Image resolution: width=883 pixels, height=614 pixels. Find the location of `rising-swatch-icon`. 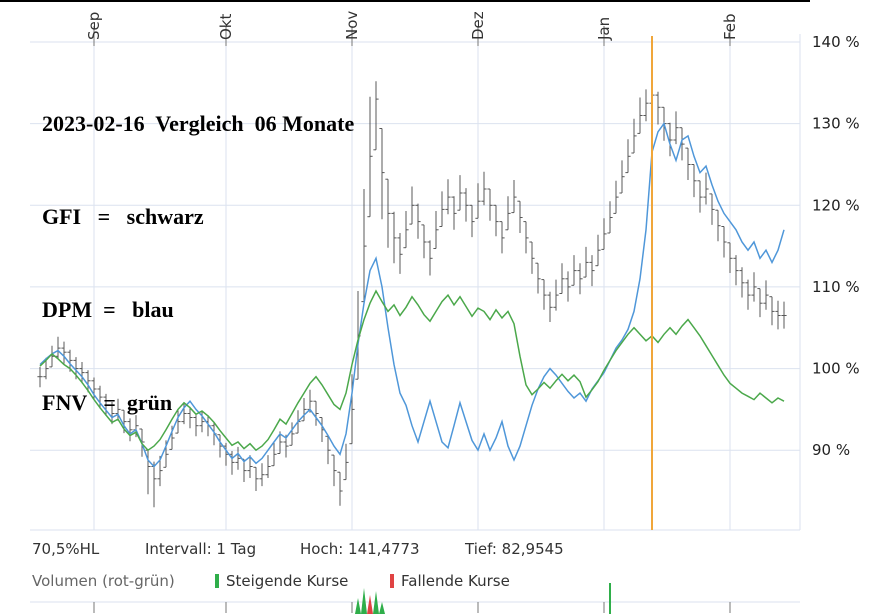

rising-swatch-icon is located at coordinates (217, 581).